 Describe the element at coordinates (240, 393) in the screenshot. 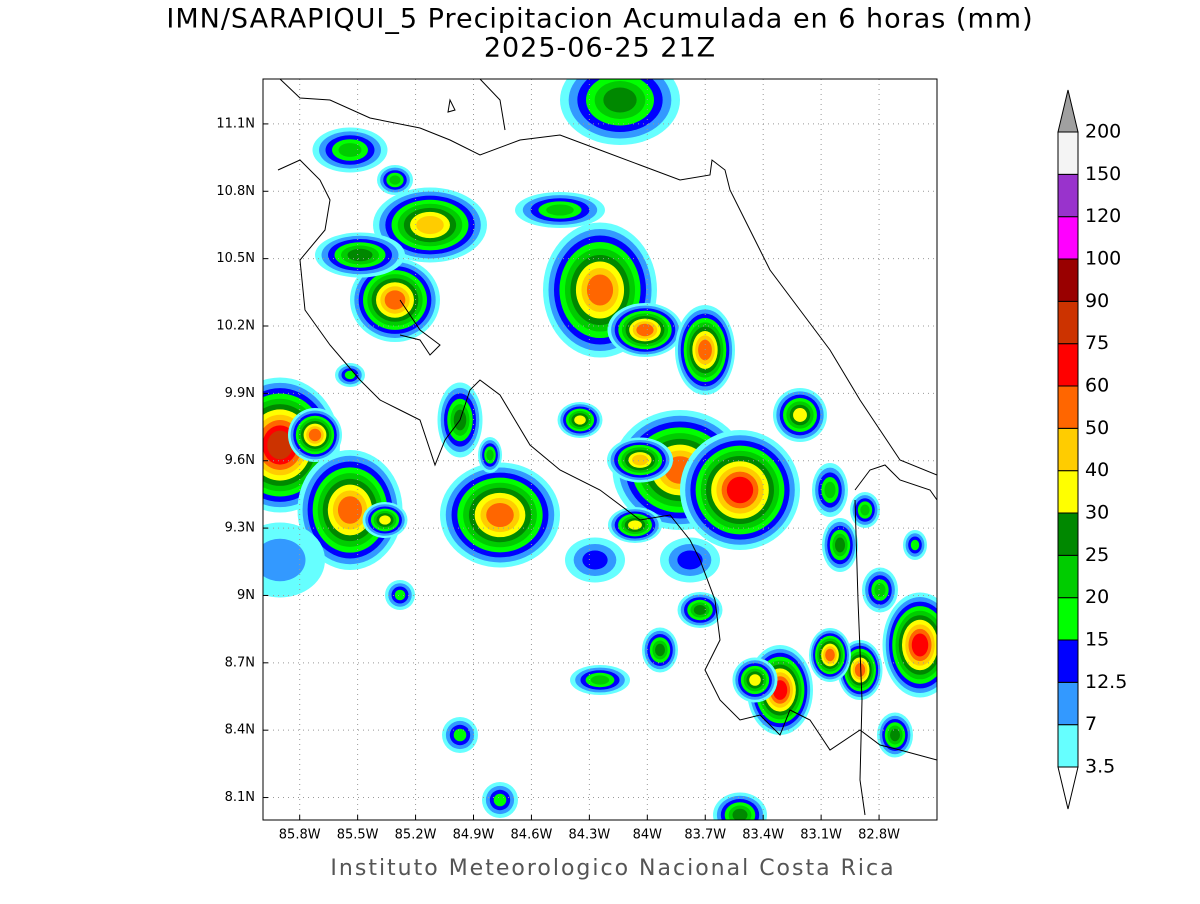

I see `y-tick-label: 9.9N` at that location.